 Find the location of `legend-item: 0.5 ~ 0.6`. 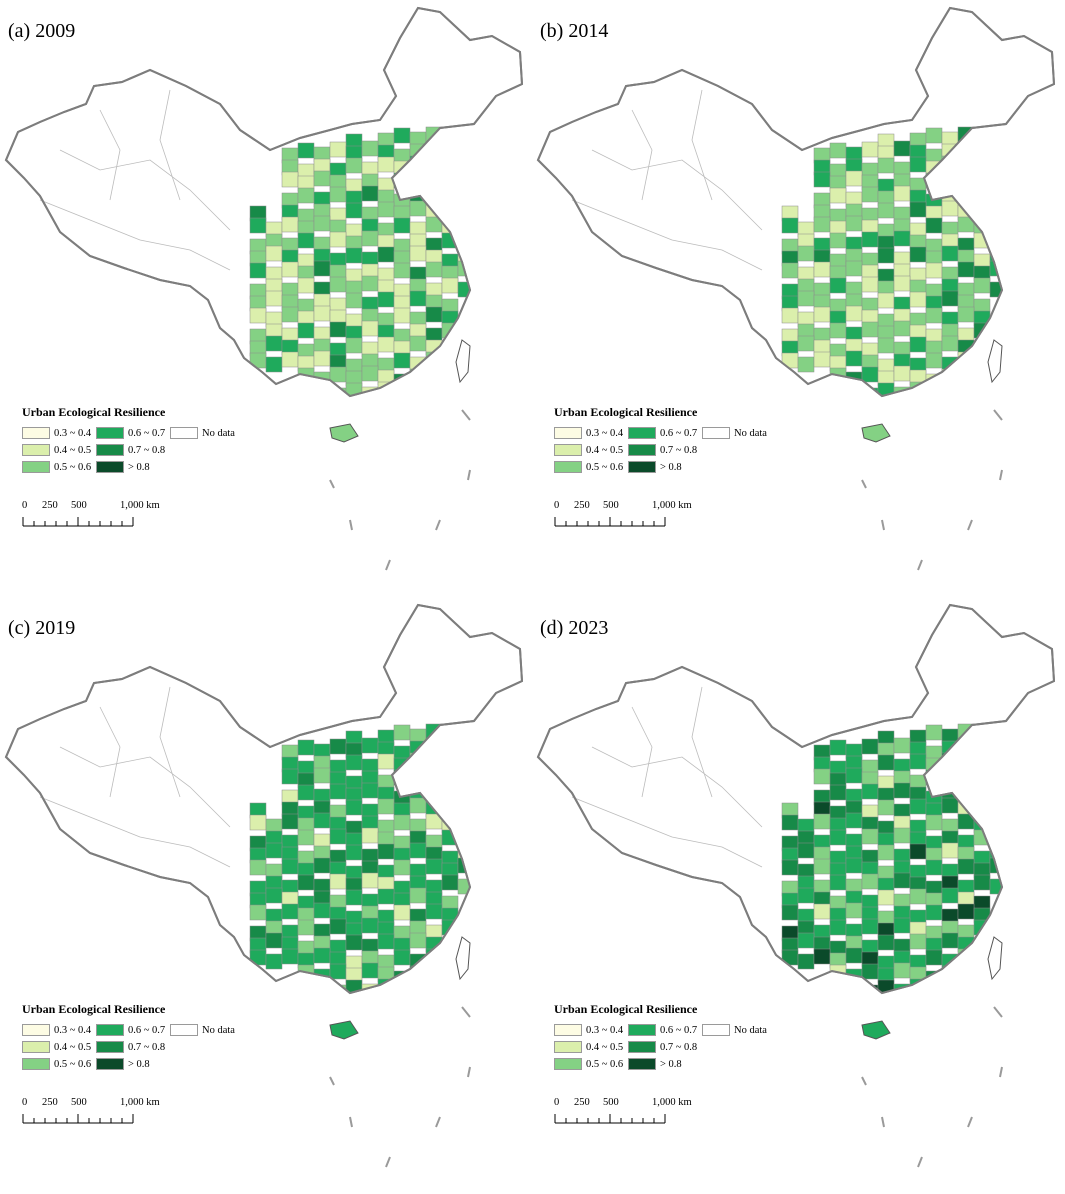

legend-item: 0.5 ~ 0.6 is located at coordinates (590, 1064).